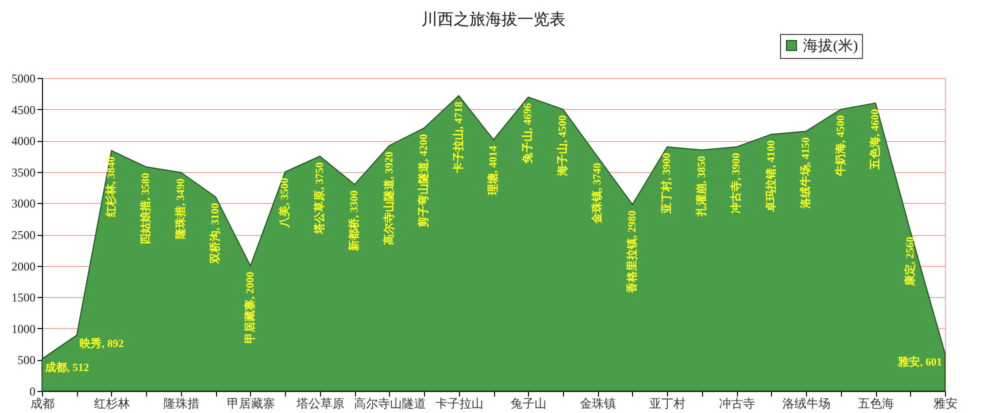 The height and width of the screenshot is (413, 1000). What do you see at coordinates (112, 403) in the screenshot?
I see `x-tick-label: 红杉林` at bounding box center [112, 403].